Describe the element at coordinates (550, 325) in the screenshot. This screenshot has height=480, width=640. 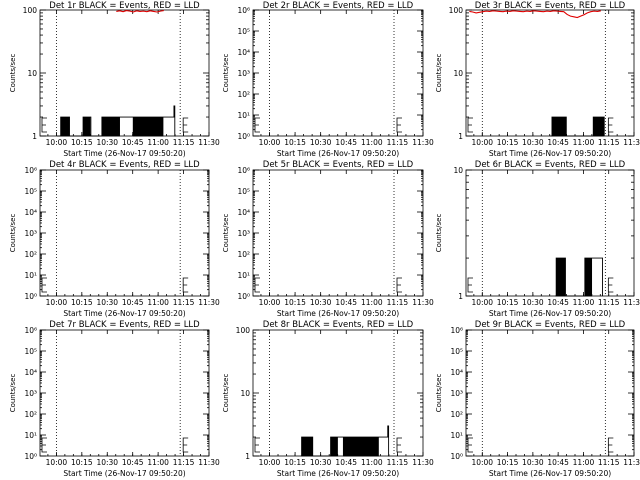
I see `panel-title: Det 9r BLACK = Events, RED = LLD` at that location.